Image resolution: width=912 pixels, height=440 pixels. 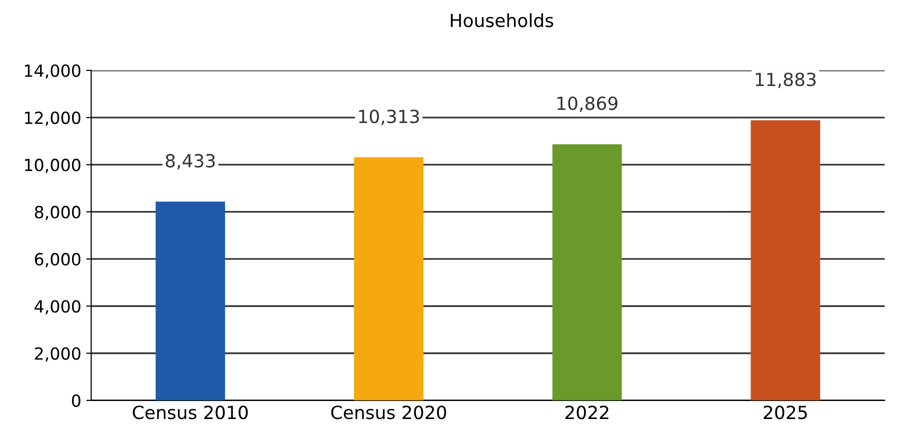 What do you see at coordinates (57, 354) in the screenshot?
I see `y-tick-label: 2,000` at bounding box center [57, 354].